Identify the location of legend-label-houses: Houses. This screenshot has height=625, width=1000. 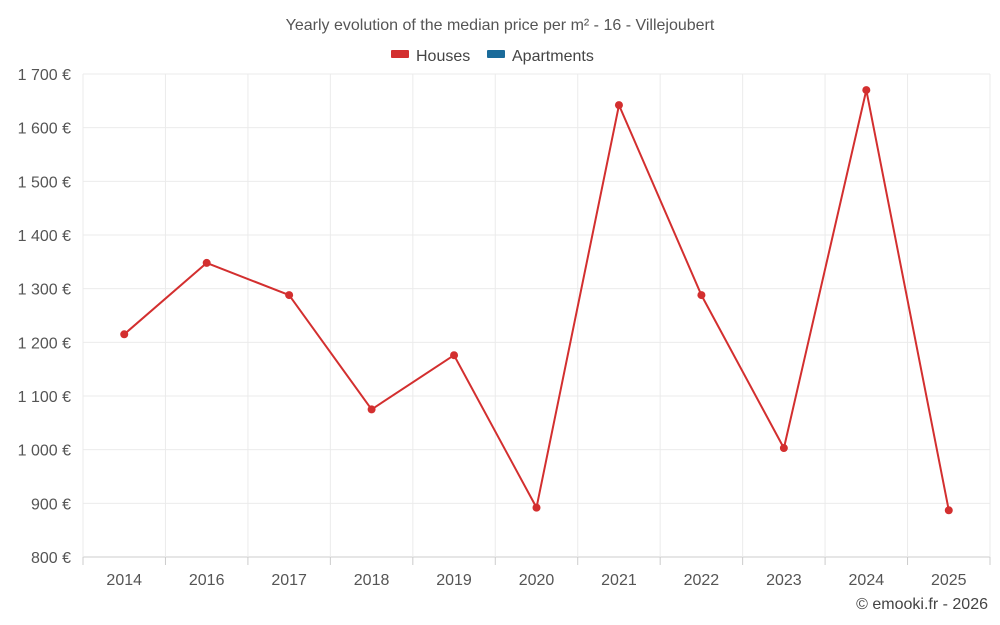
(443, 56).